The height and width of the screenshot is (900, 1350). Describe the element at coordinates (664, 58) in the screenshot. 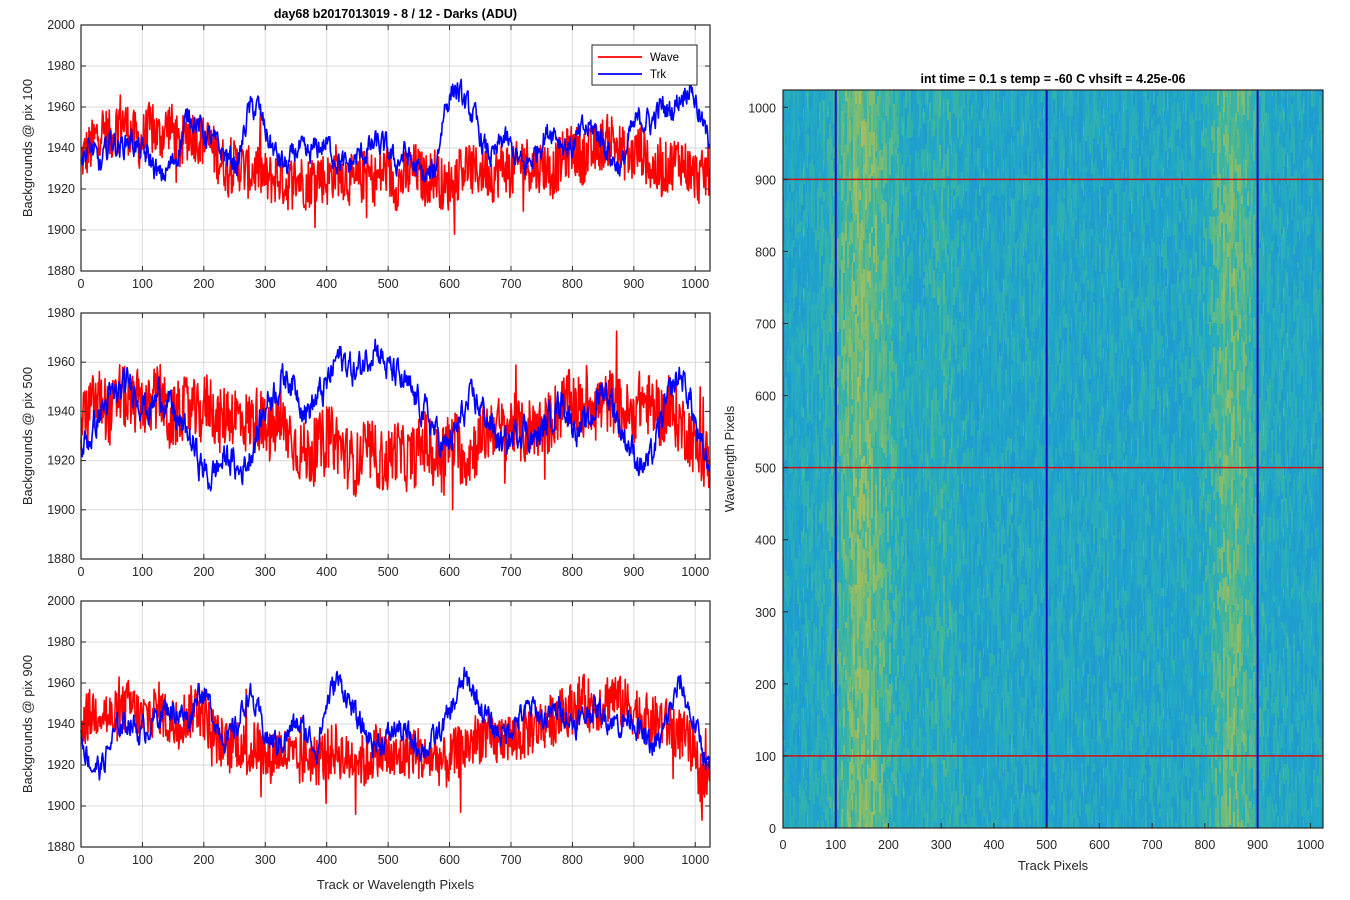

I see `legend-wave-label: Wave` at that location.